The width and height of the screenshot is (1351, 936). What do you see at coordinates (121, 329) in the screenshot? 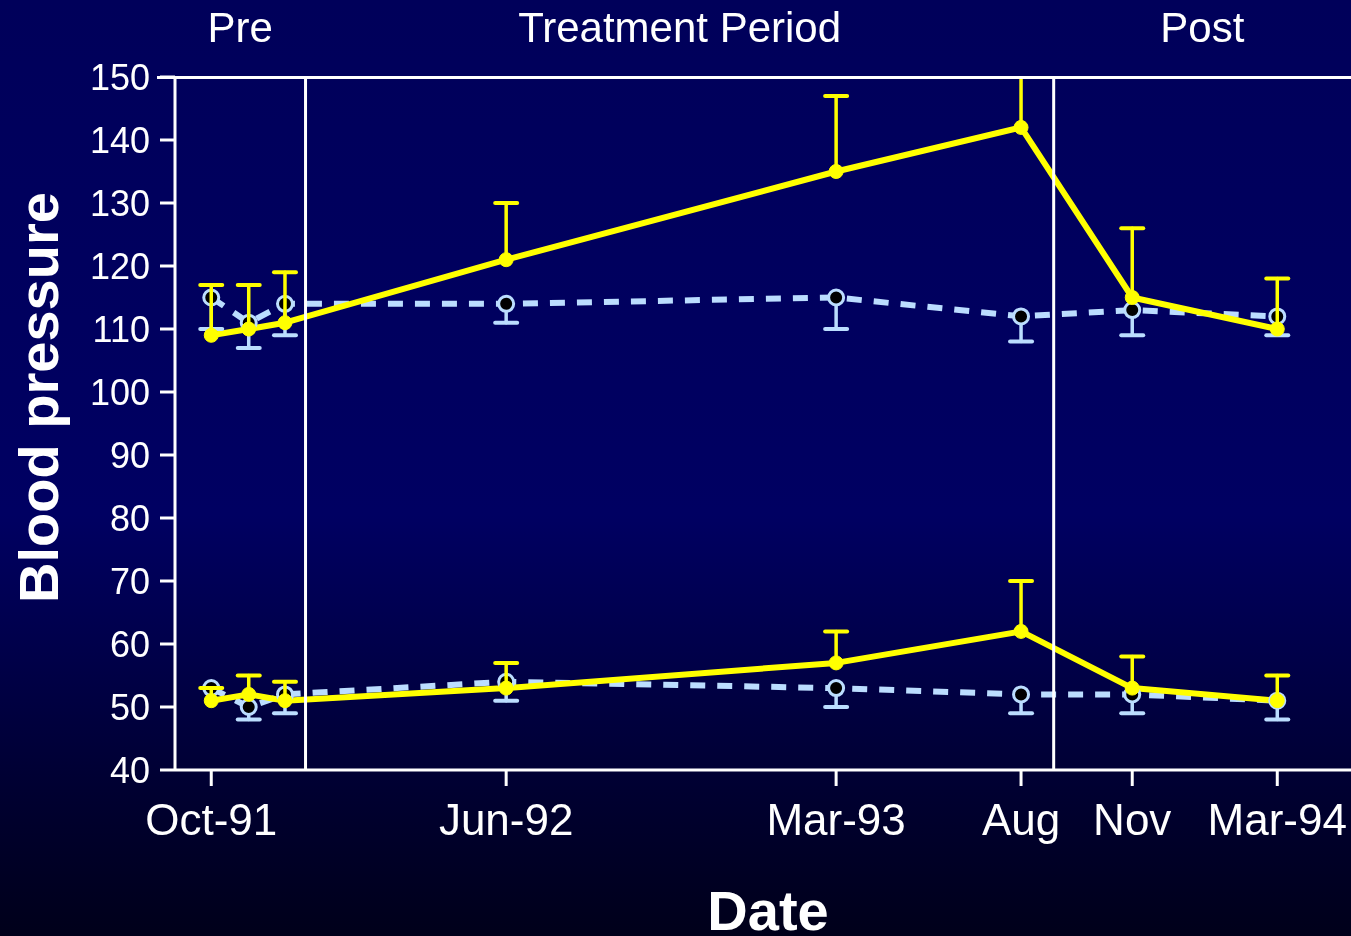
I see `y-tick-label: 110` at bounding box center [121, 329].